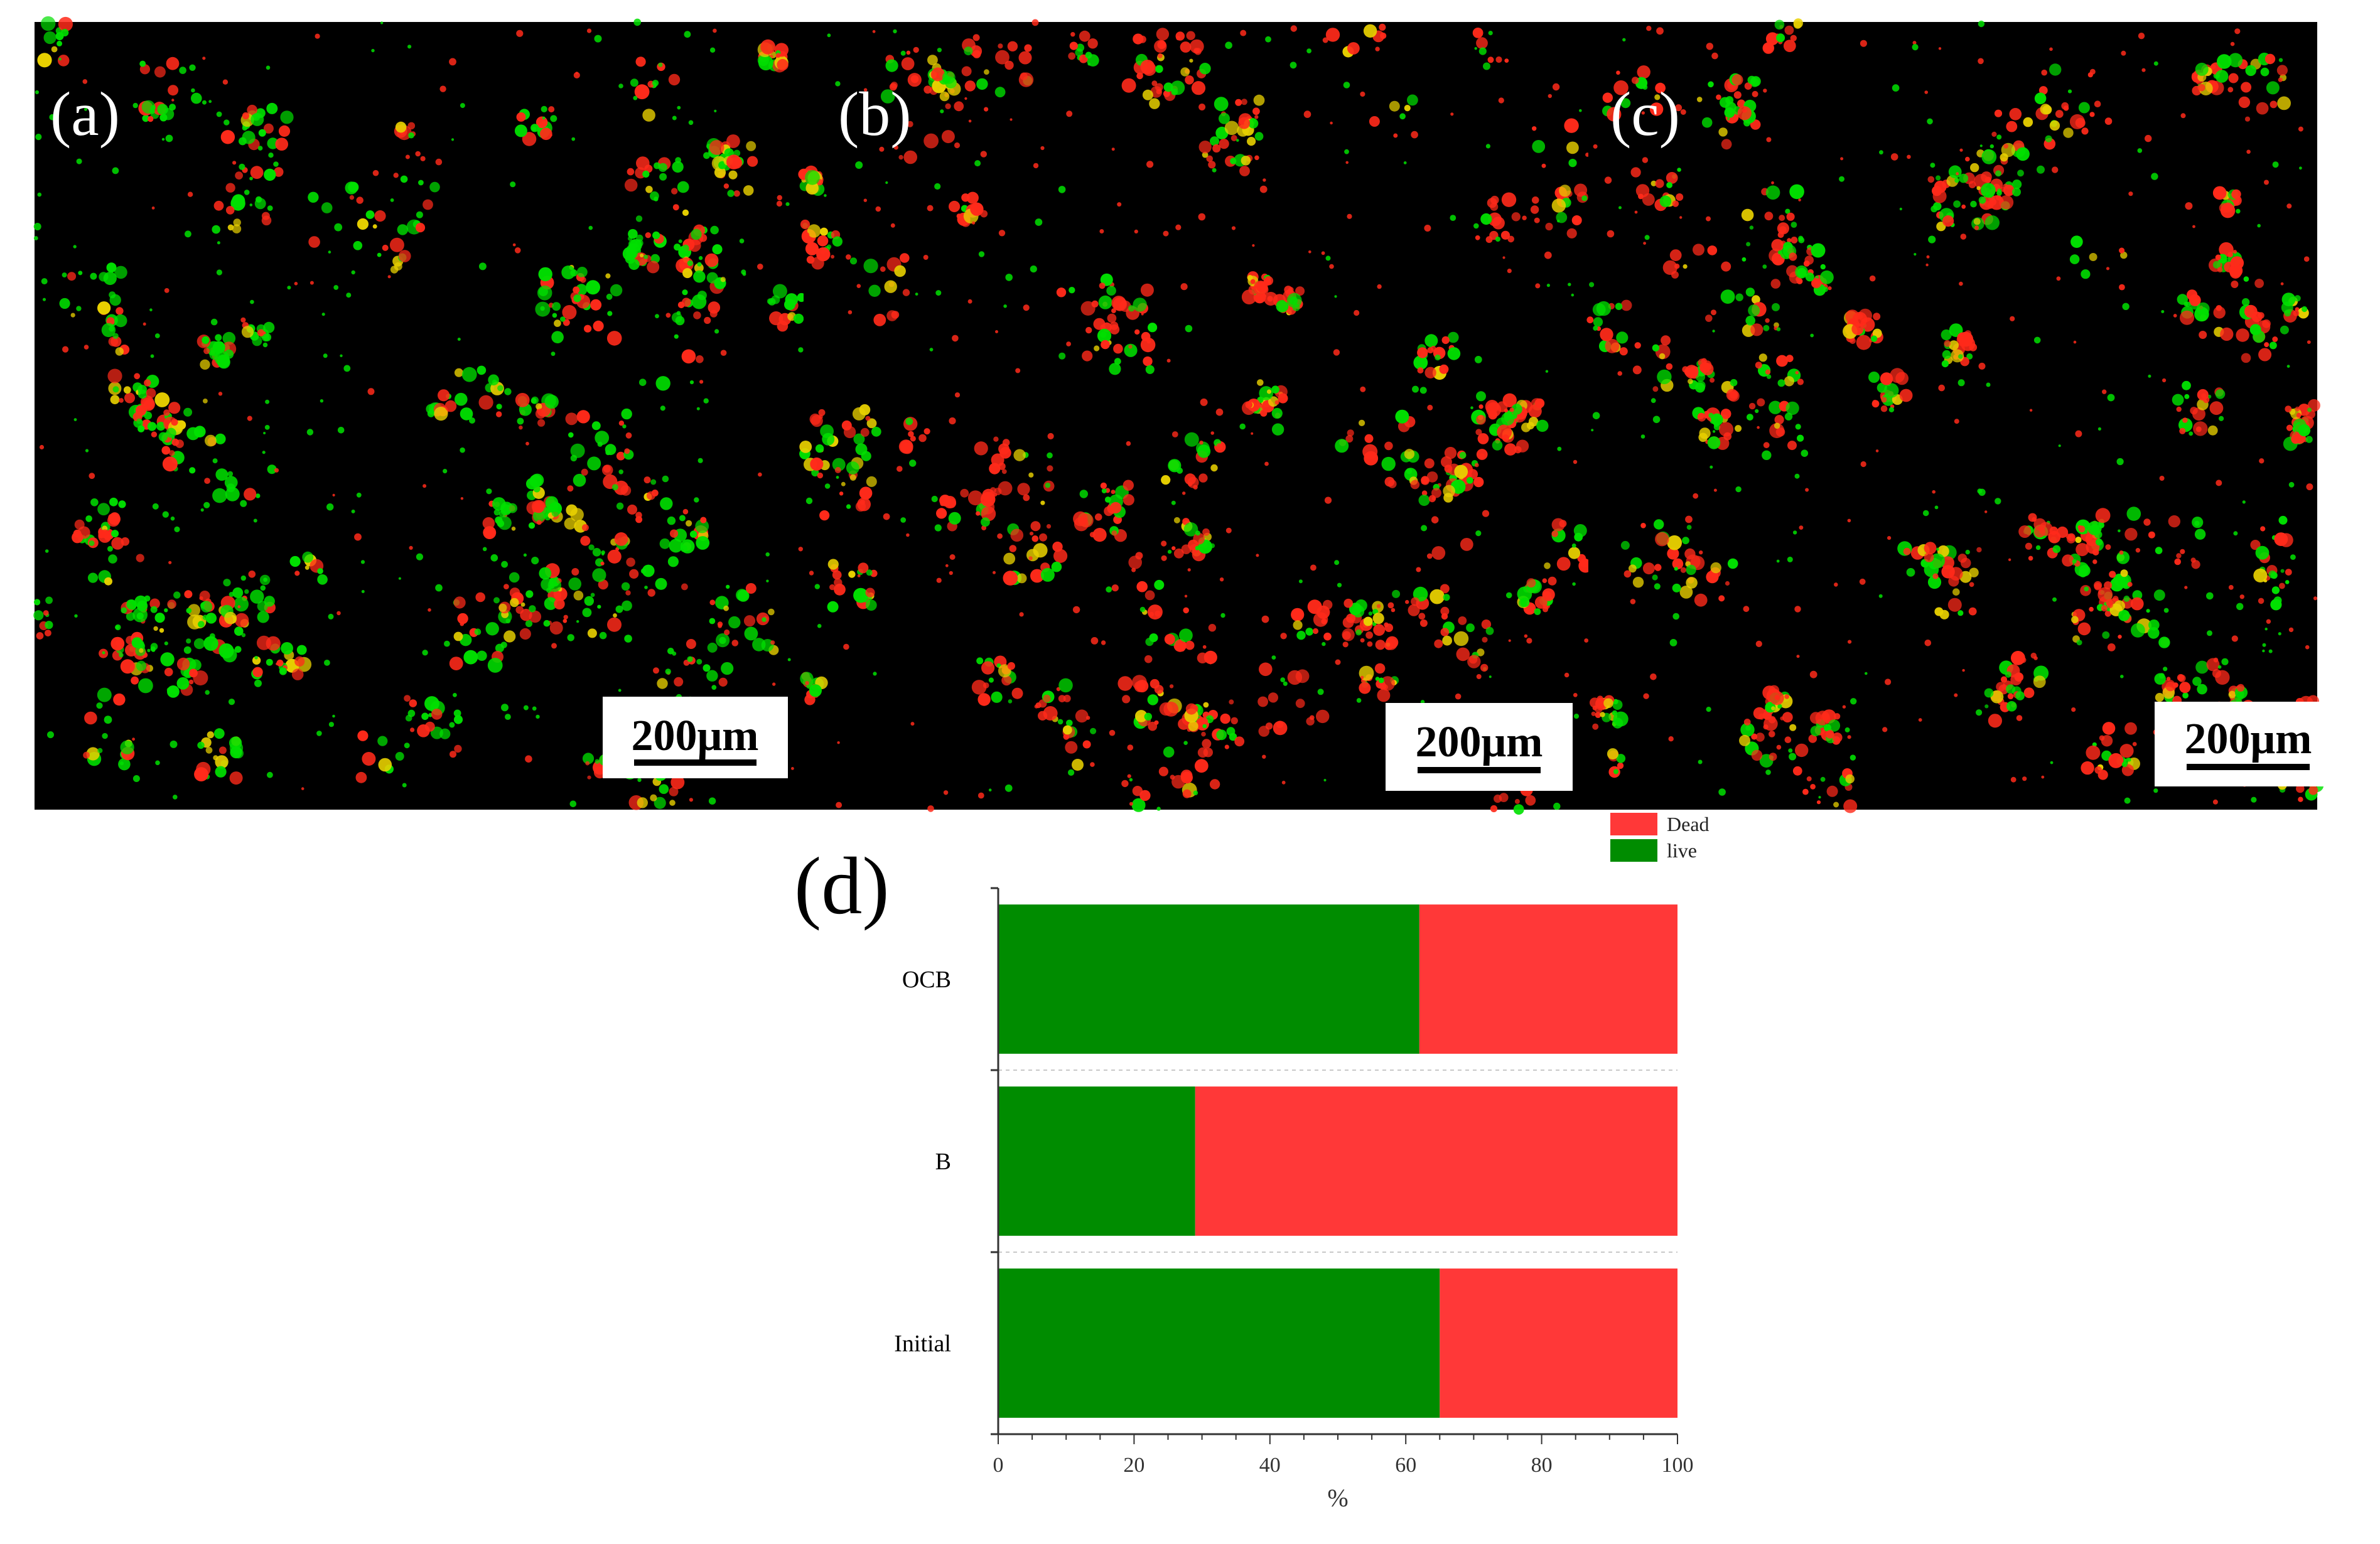 This screenshot has height=1544, width=2380. Describe the element at coordinates (1208, 979) in the screenshot. I see `bar-live-ocb` at that location.